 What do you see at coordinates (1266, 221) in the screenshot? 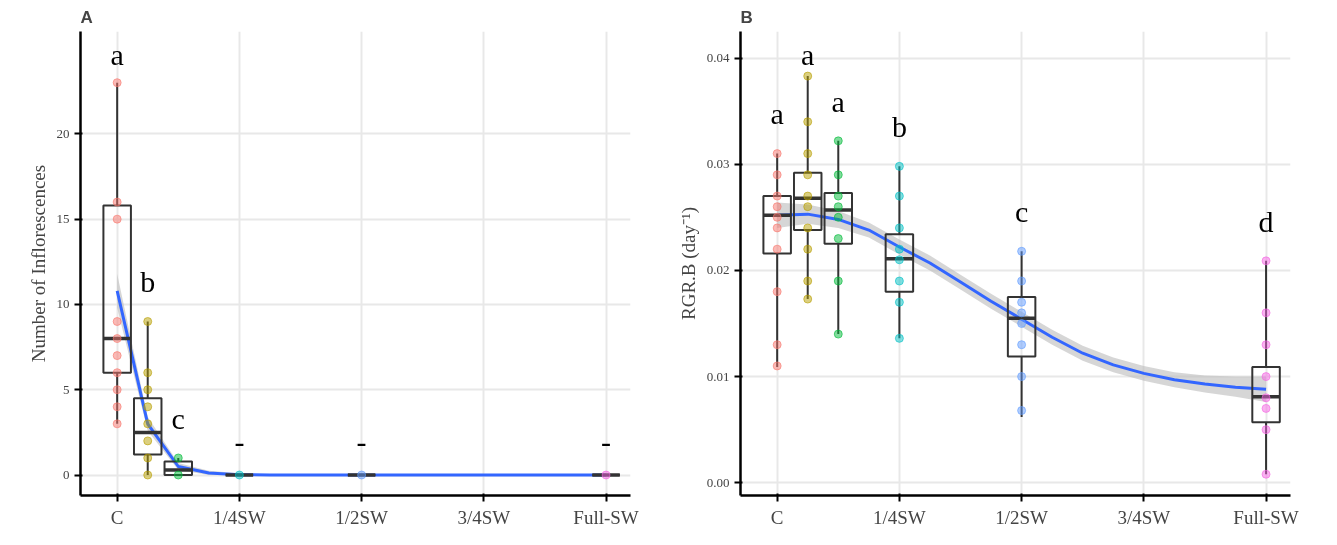
I see `annotation: d` at bounding box center [1266, 221].